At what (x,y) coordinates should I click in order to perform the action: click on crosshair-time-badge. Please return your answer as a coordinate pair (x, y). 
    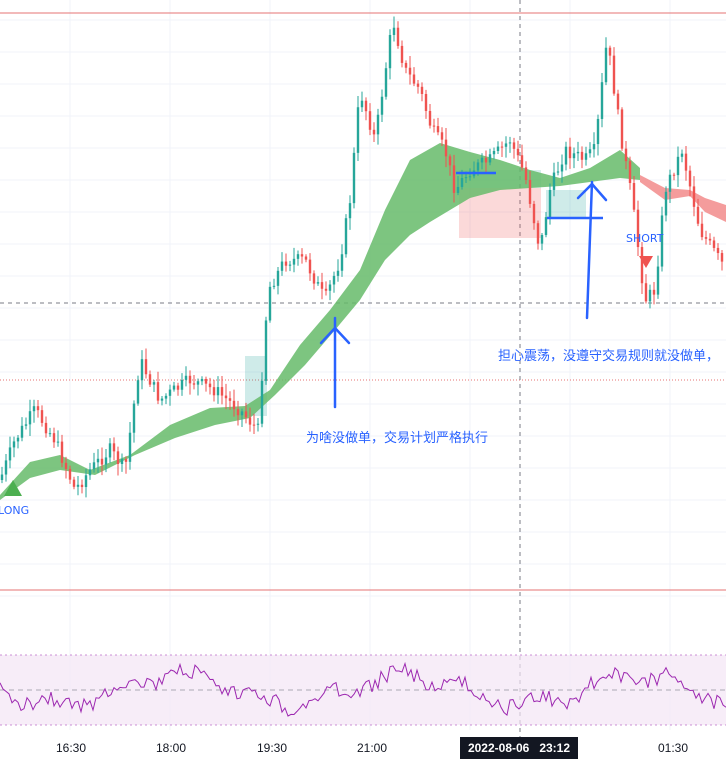
    Looking at the image, I should click on (519, 748).